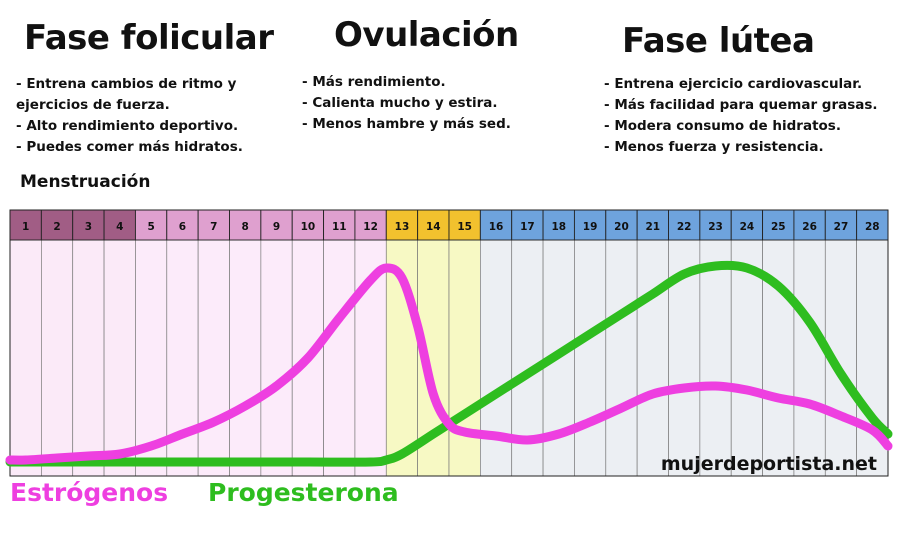  Describe the element at coordinates (129, 84) in the screenshot. I see `bullet-item: Entrena cambios de ritmo y` at that location.